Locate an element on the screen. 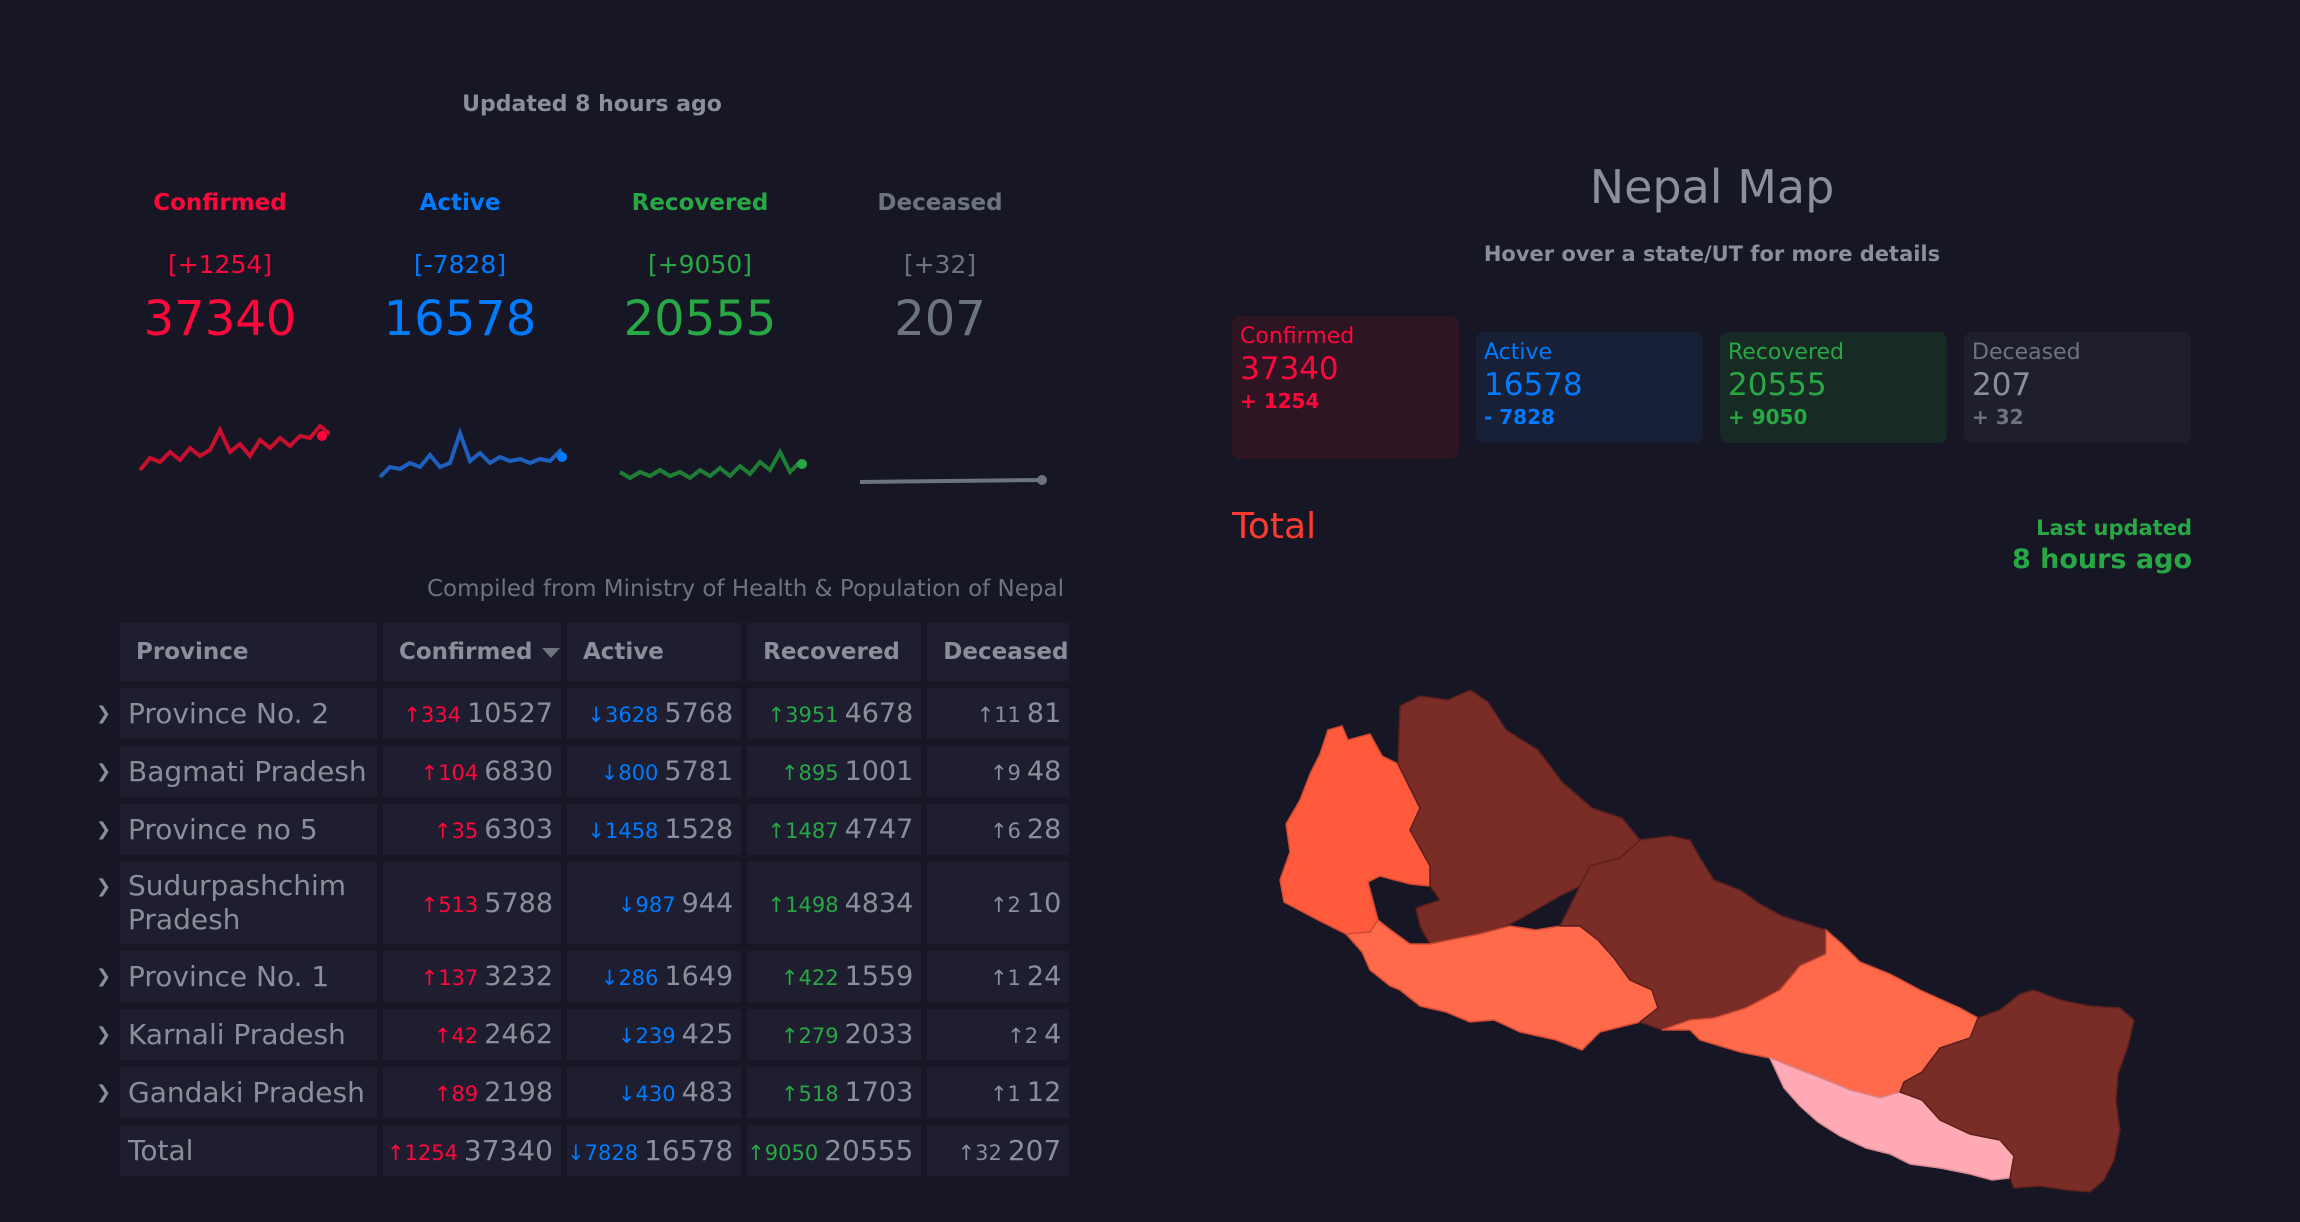 This screenshot has width=2300, height=1222. arrow-up-icon: ↑11 is located at coordinates (998, 715).